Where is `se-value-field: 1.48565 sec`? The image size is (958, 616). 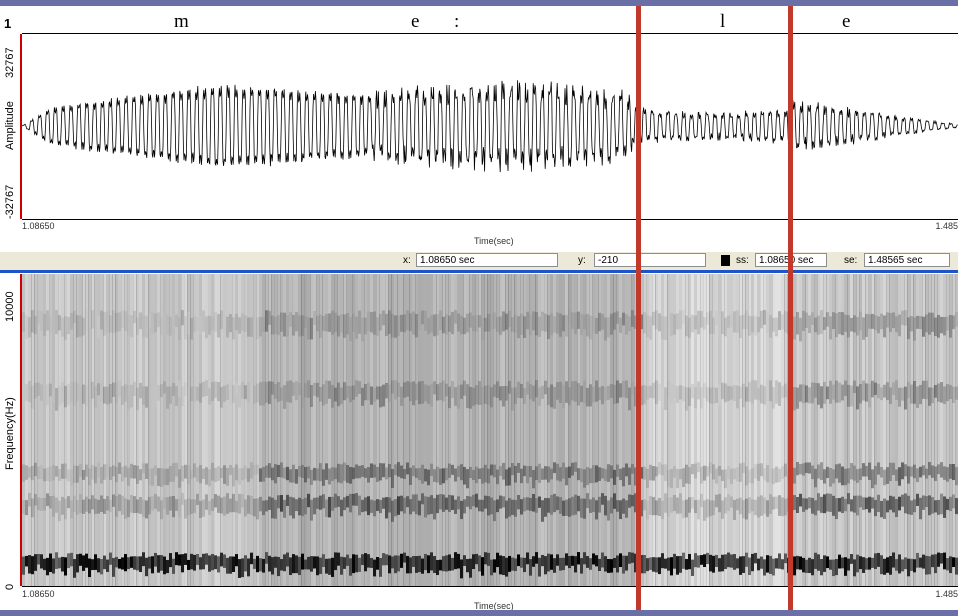 se-value-field: 1.48565 sec is located at coordinates (907, 260).